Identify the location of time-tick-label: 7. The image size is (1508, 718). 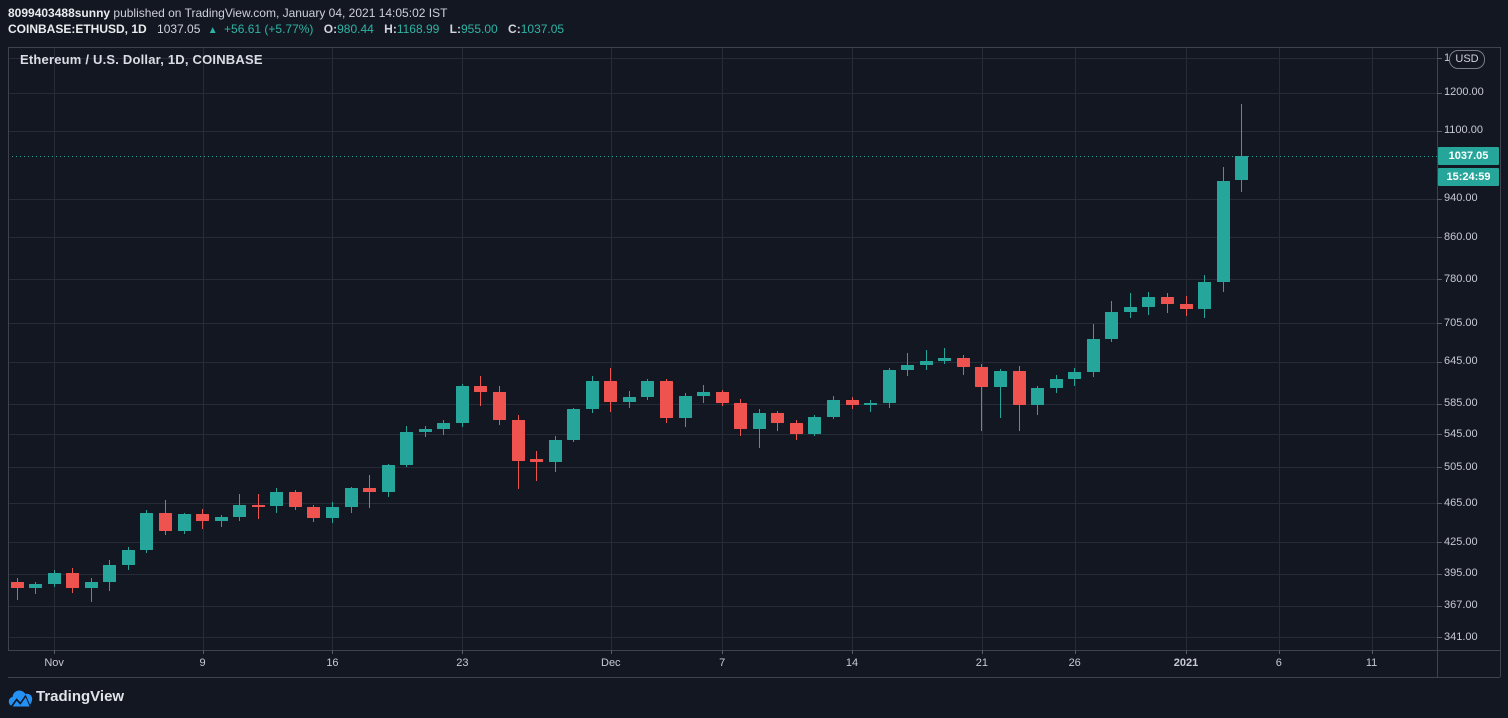
(722, 663).